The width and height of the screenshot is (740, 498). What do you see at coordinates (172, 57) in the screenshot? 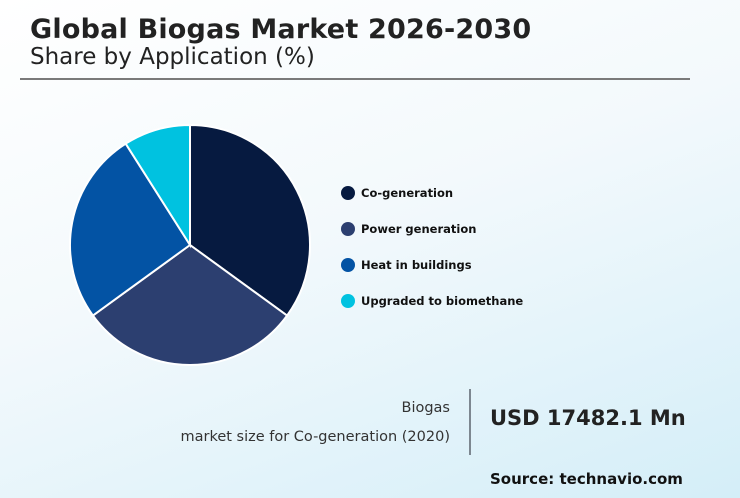
I see `chart-subtitle: Share by Application (%)` at bounding box center [172, 57].